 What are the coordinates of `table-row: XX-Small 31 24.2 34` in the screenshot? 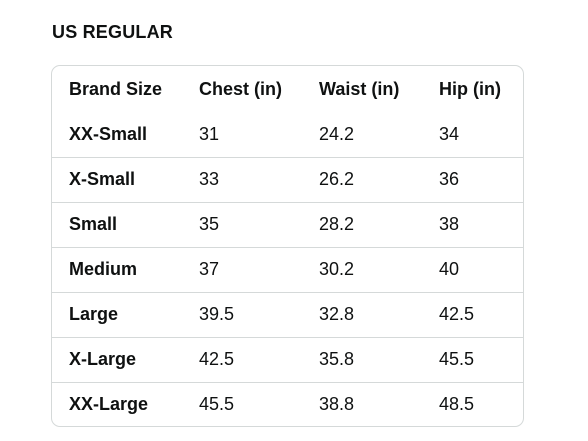 It's located at (287, 134).